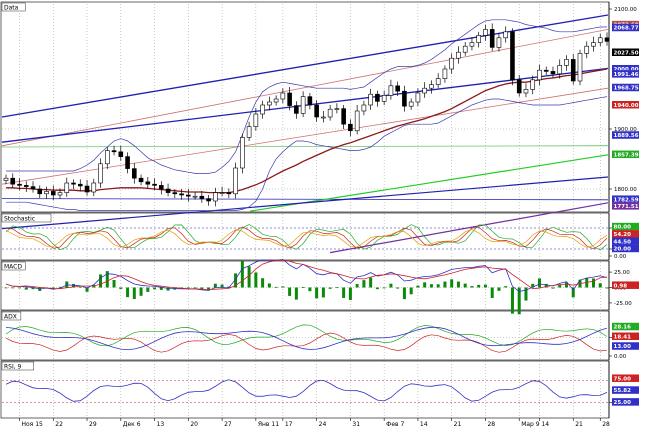  What do you see at coordinates (306, 275) in the screenshot?
I see `macd-signal-line` at bounding box center [306, 275].